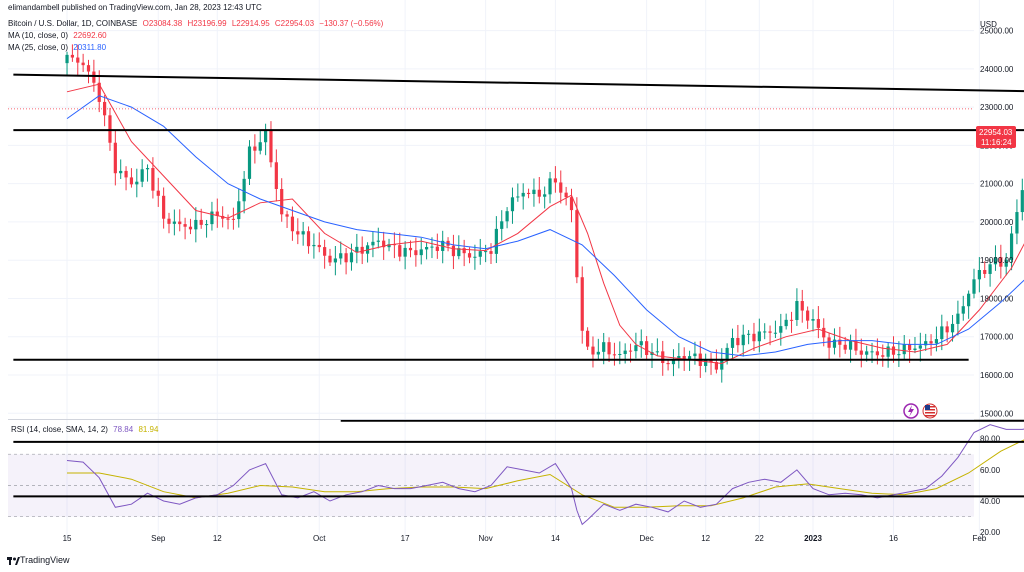  Describe the element at coordinates (979, 538) in the screenshot. I see `time-tick-label: Feb` at that location.